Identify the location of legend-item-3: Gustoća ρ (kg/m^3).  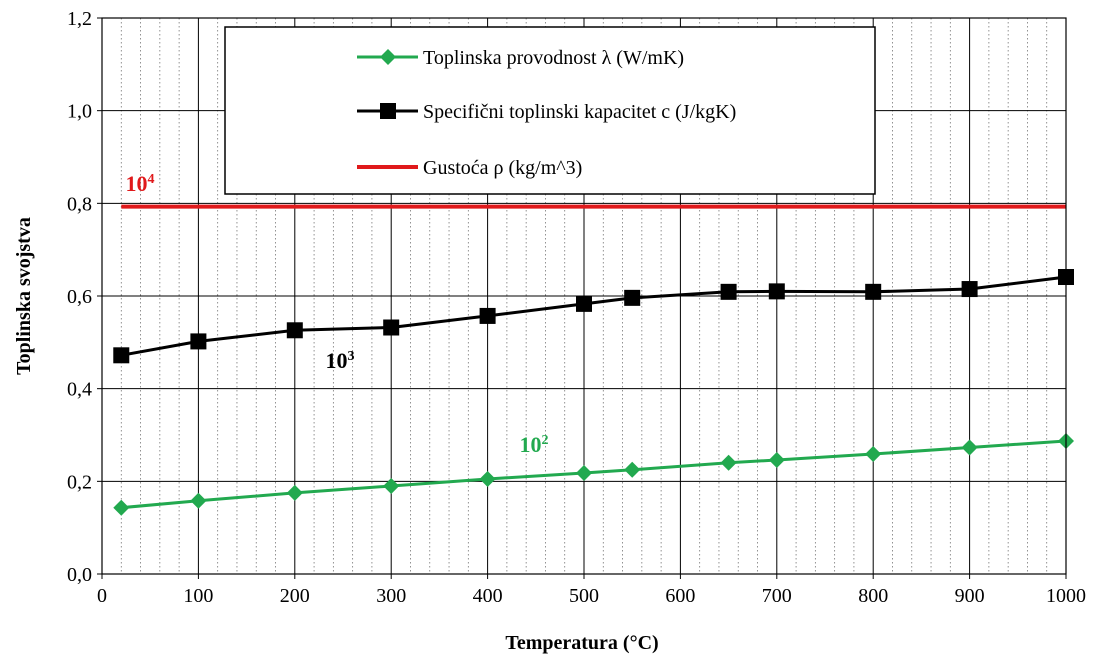
(469, 168).